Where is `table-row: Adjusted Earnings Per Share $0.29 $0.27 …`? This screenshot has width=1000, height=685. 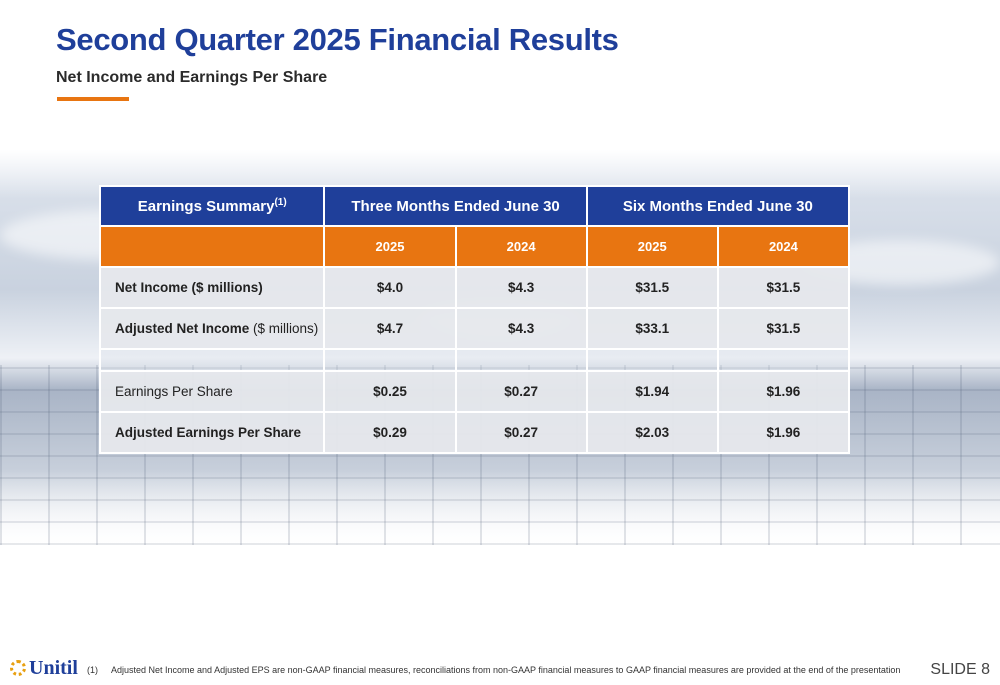 table-row: Adjusted Earnings Per Share $0.29 $0.27 … is located at coordinates (474, 432).